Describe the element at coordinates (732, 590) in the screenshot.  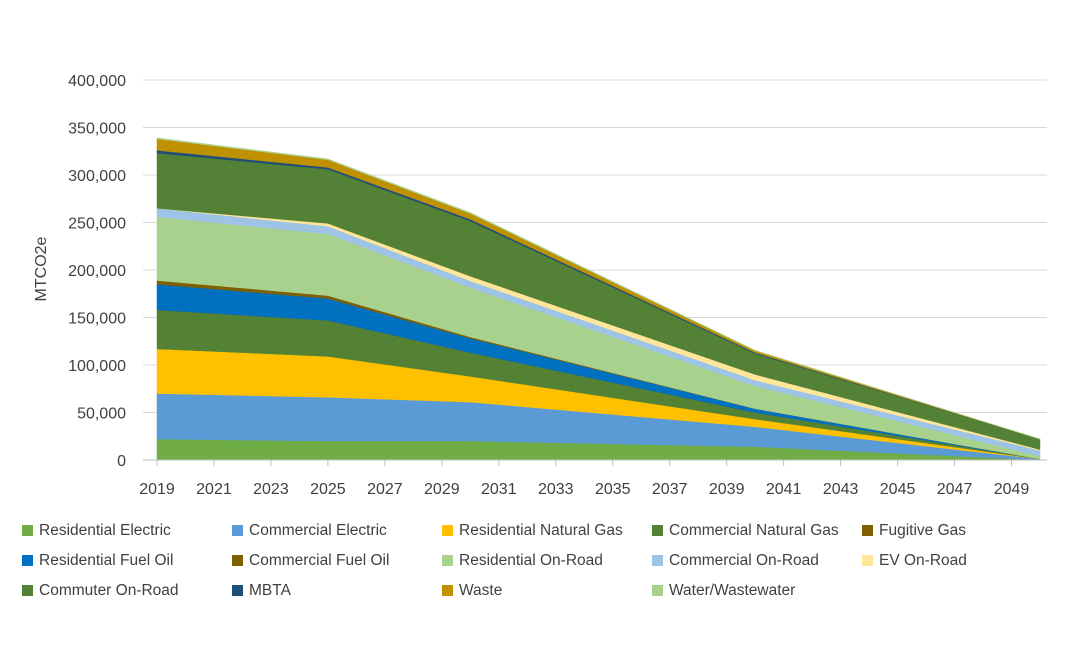
I see `legend-label: Water/Wastewater` at that location.